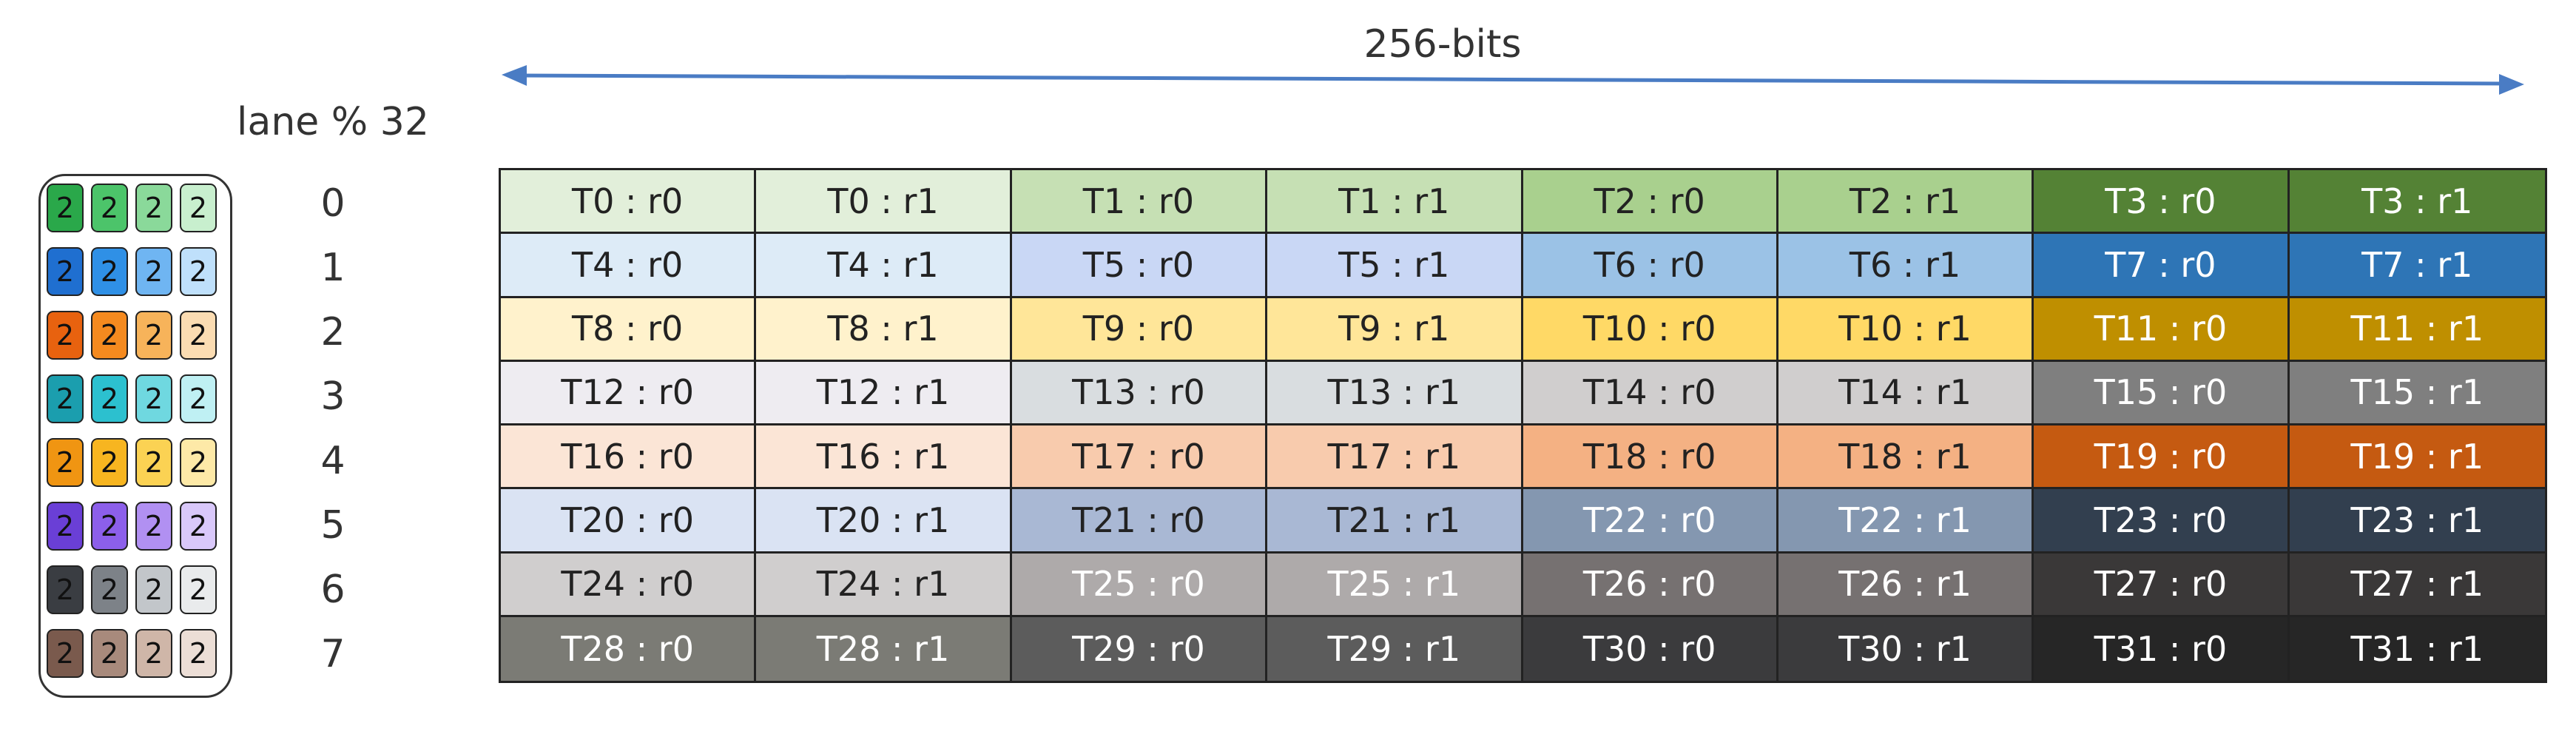 The height and width of the screenshot is (740, 2576). What do you see at coordinates (1139, 458) in the screenshot?
I see `register-cell: T17 : r0` at bounding box center [1139, 458].